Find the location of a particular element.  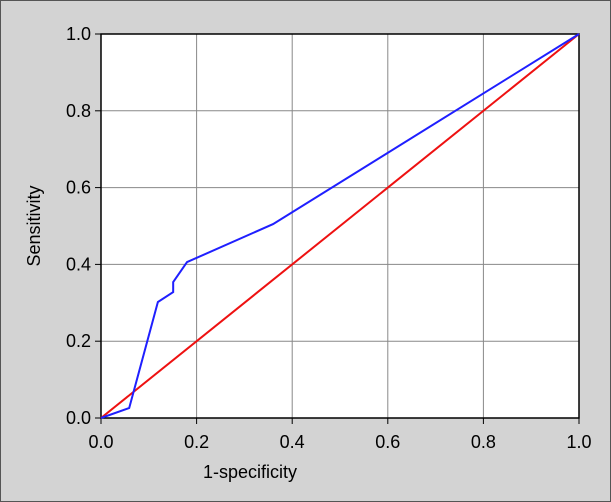

x-tick-label: 0.0 is located at coordinates (100, 442).